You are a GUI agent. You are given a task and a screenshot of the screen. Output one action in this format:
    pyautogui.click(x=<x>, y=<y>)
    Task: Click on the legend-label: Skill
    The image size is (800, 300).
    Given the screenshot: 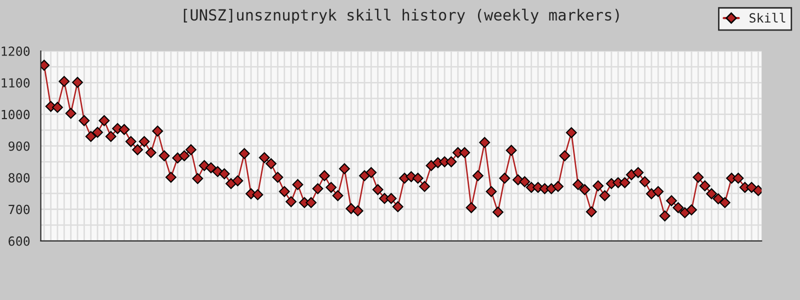 What is the action you would take?
    pyautogui.click(x=768, y=17)
    